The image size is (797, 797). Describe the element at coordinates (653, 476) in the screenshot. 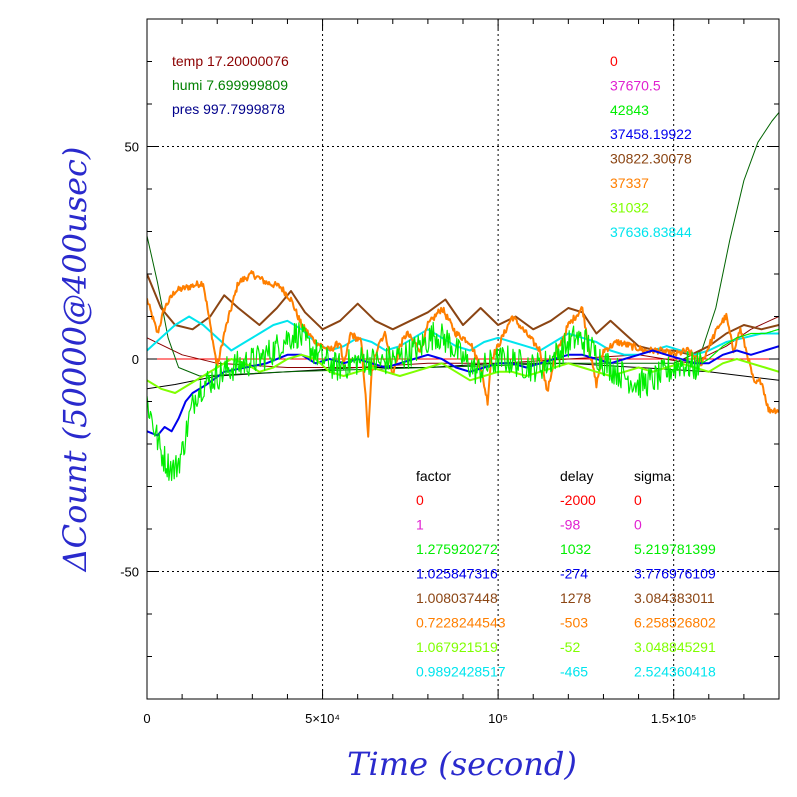

I see `table-header: sigma` at that location.